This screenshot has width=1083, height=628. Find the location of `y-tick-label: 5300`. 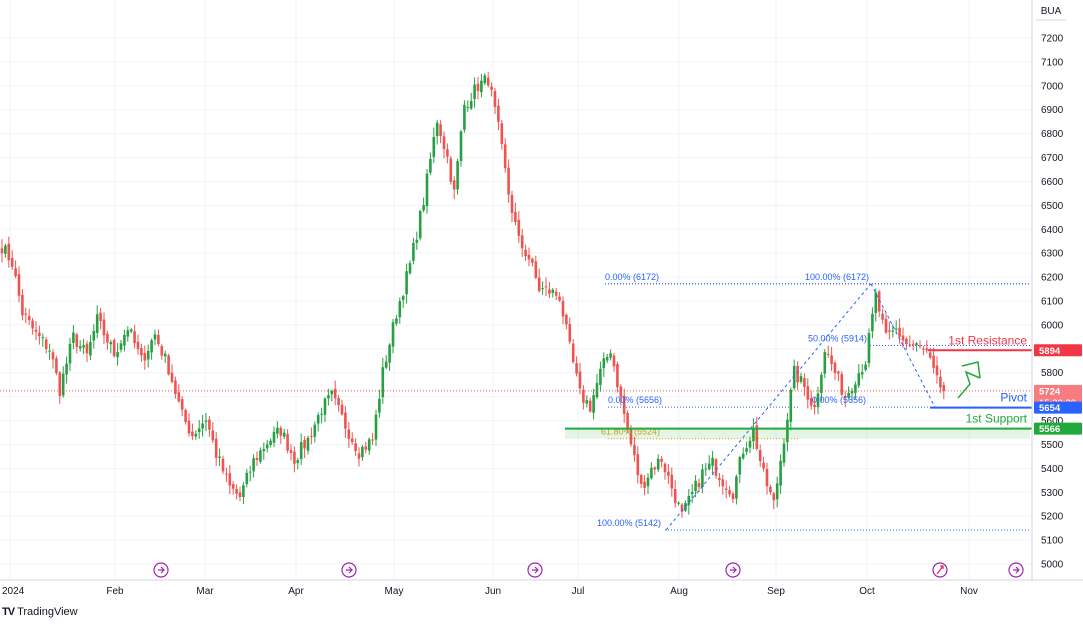

y-tick-label: 5300 is located at coordinates (1052, 493).